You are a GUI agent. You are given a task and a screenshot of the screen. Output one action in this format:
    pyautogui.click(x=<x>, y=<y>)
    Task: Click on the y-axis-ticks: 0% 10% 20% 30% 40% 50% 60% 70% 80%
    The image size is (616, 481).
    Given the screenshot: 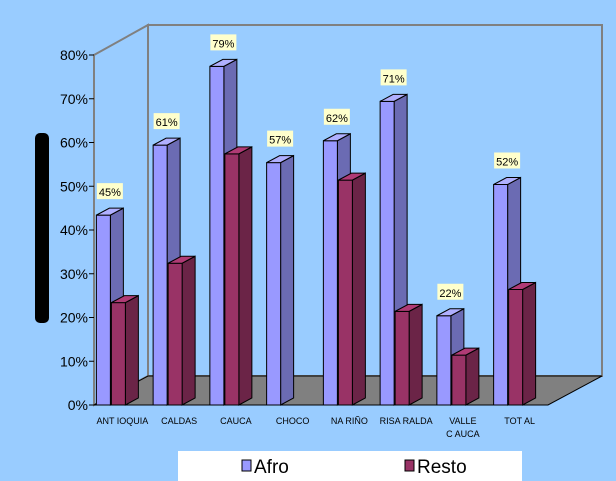 What is the action you would take?
    pyautogui.click(x=77, y=230)
    